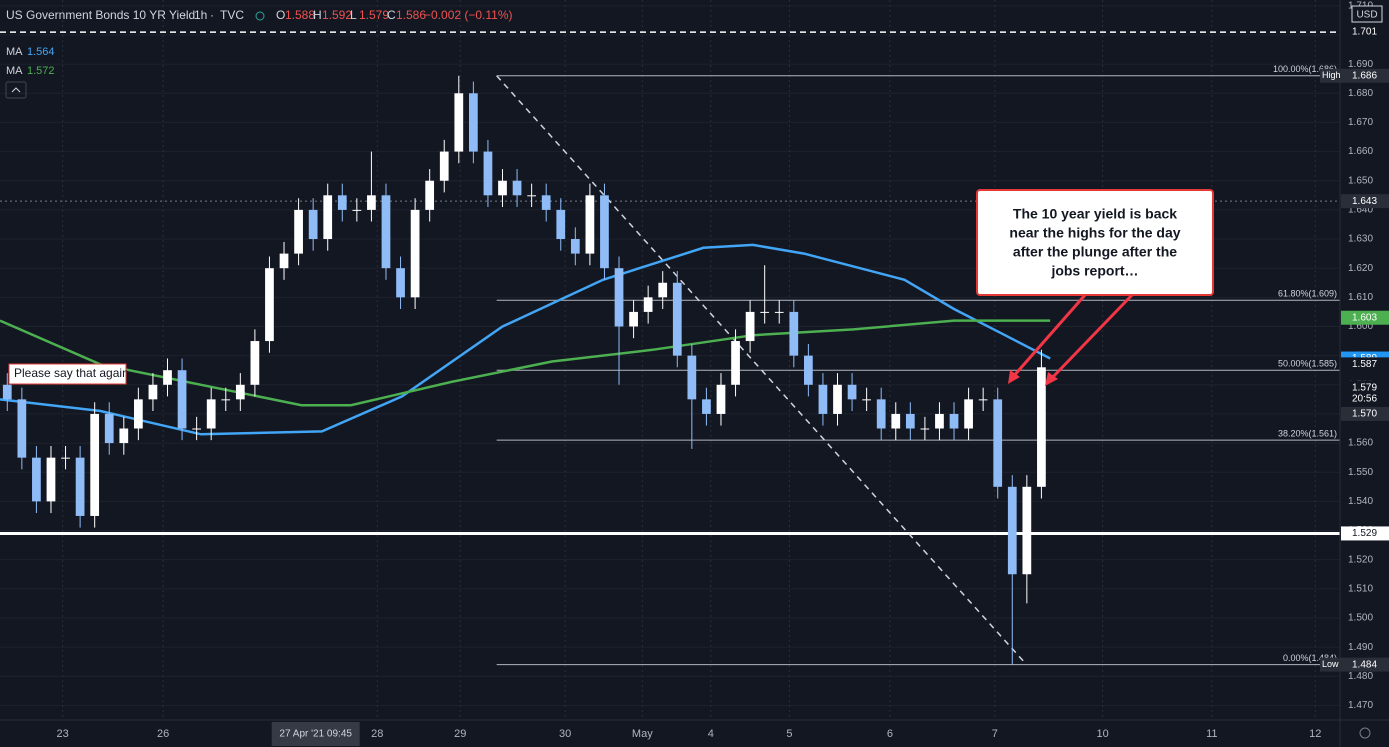 This screenshot has height=747, width=1389. Describe the element at coordinates (468, 15) in the screenshot. I see `change: −0.002 (−0.11%)` at that location.